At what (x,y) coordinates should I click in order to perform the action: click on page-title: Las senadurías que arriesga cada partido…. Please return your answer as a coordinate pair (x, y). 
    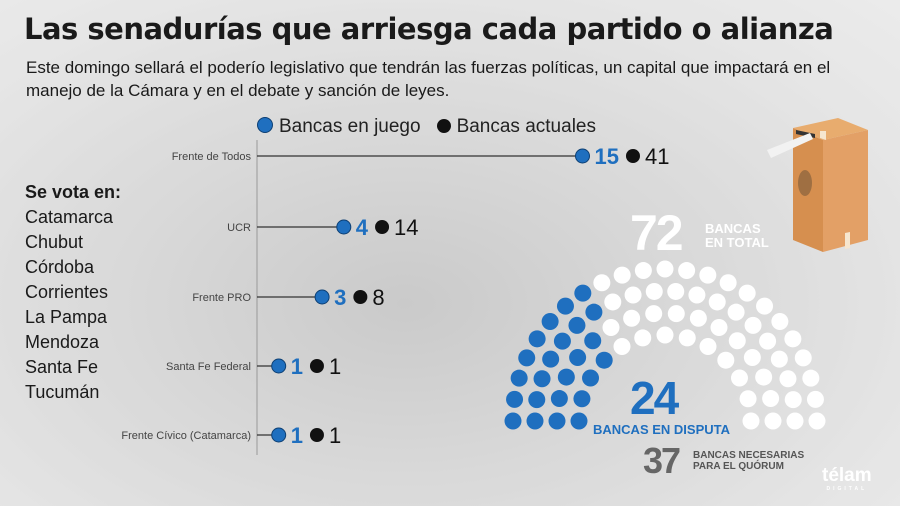
    Looking at the image, I should click on (429, 29).